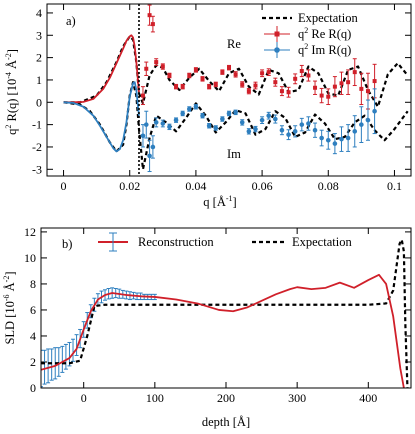  I want to click on x-tick-label-1-4: 400, so click(368, 398).